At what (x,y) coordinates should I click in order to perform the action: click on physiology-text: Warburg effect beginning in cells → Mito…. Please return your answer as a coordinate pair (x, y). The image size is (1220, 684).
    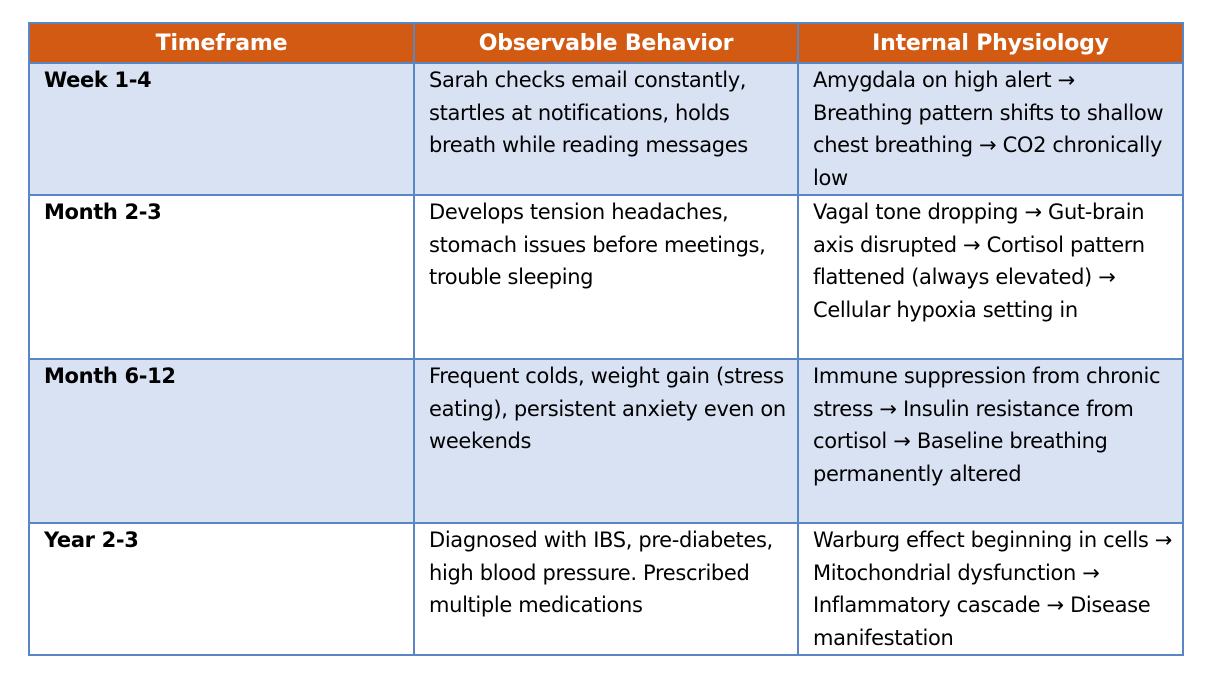
    Looking at the image, I should click on (993, 589).